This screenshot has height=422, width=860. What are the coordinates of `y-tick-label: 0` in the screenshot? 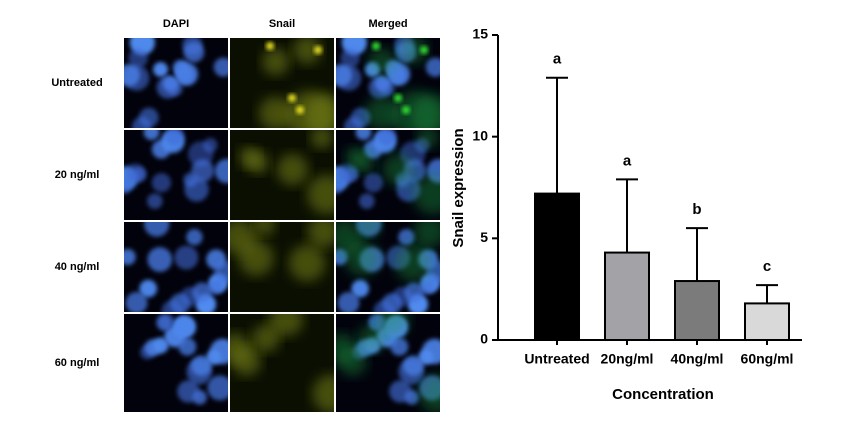 It's located at (484, 339).